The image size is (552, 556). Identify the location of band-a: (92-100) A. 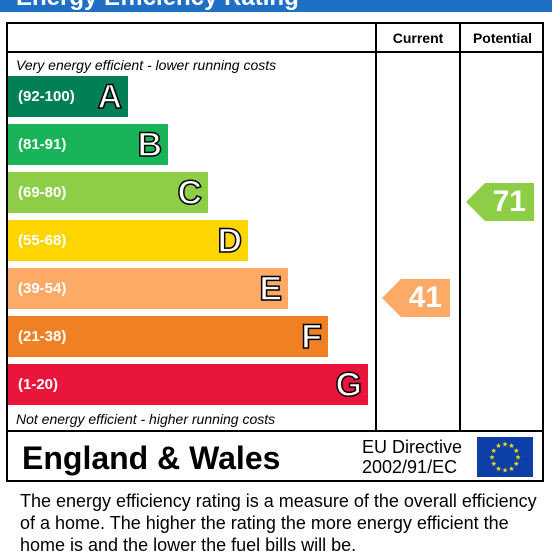
(68, 96).